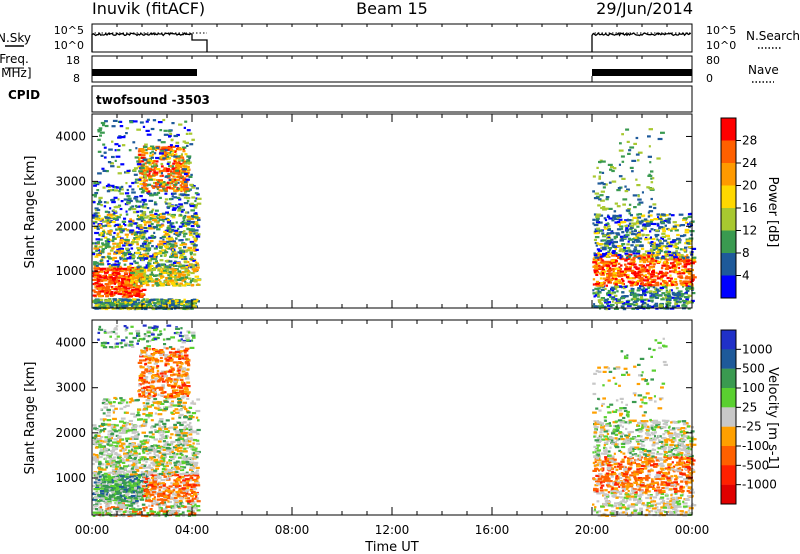 This screenshot has height=554, width=800. What do you see at coordinates (15, 38) in the screenshot?
I see `nsky-label: N.Sky` at bounding box center [15, 38].